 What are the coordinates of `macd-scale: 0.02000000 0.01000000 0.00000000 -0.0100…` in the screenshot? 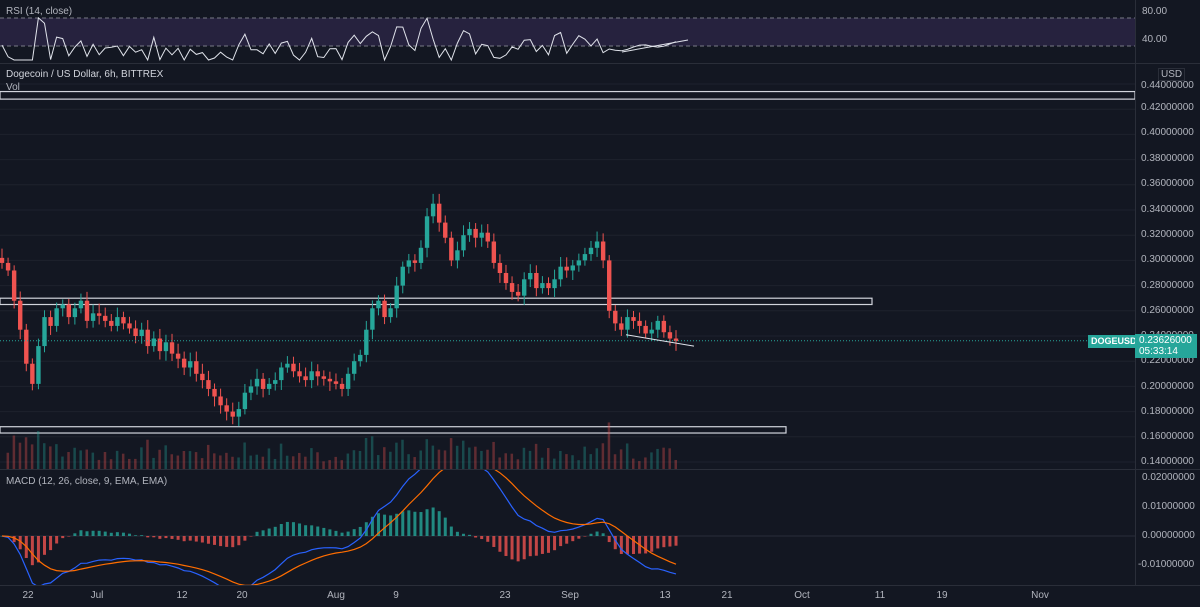 It's located at (1167, 527).